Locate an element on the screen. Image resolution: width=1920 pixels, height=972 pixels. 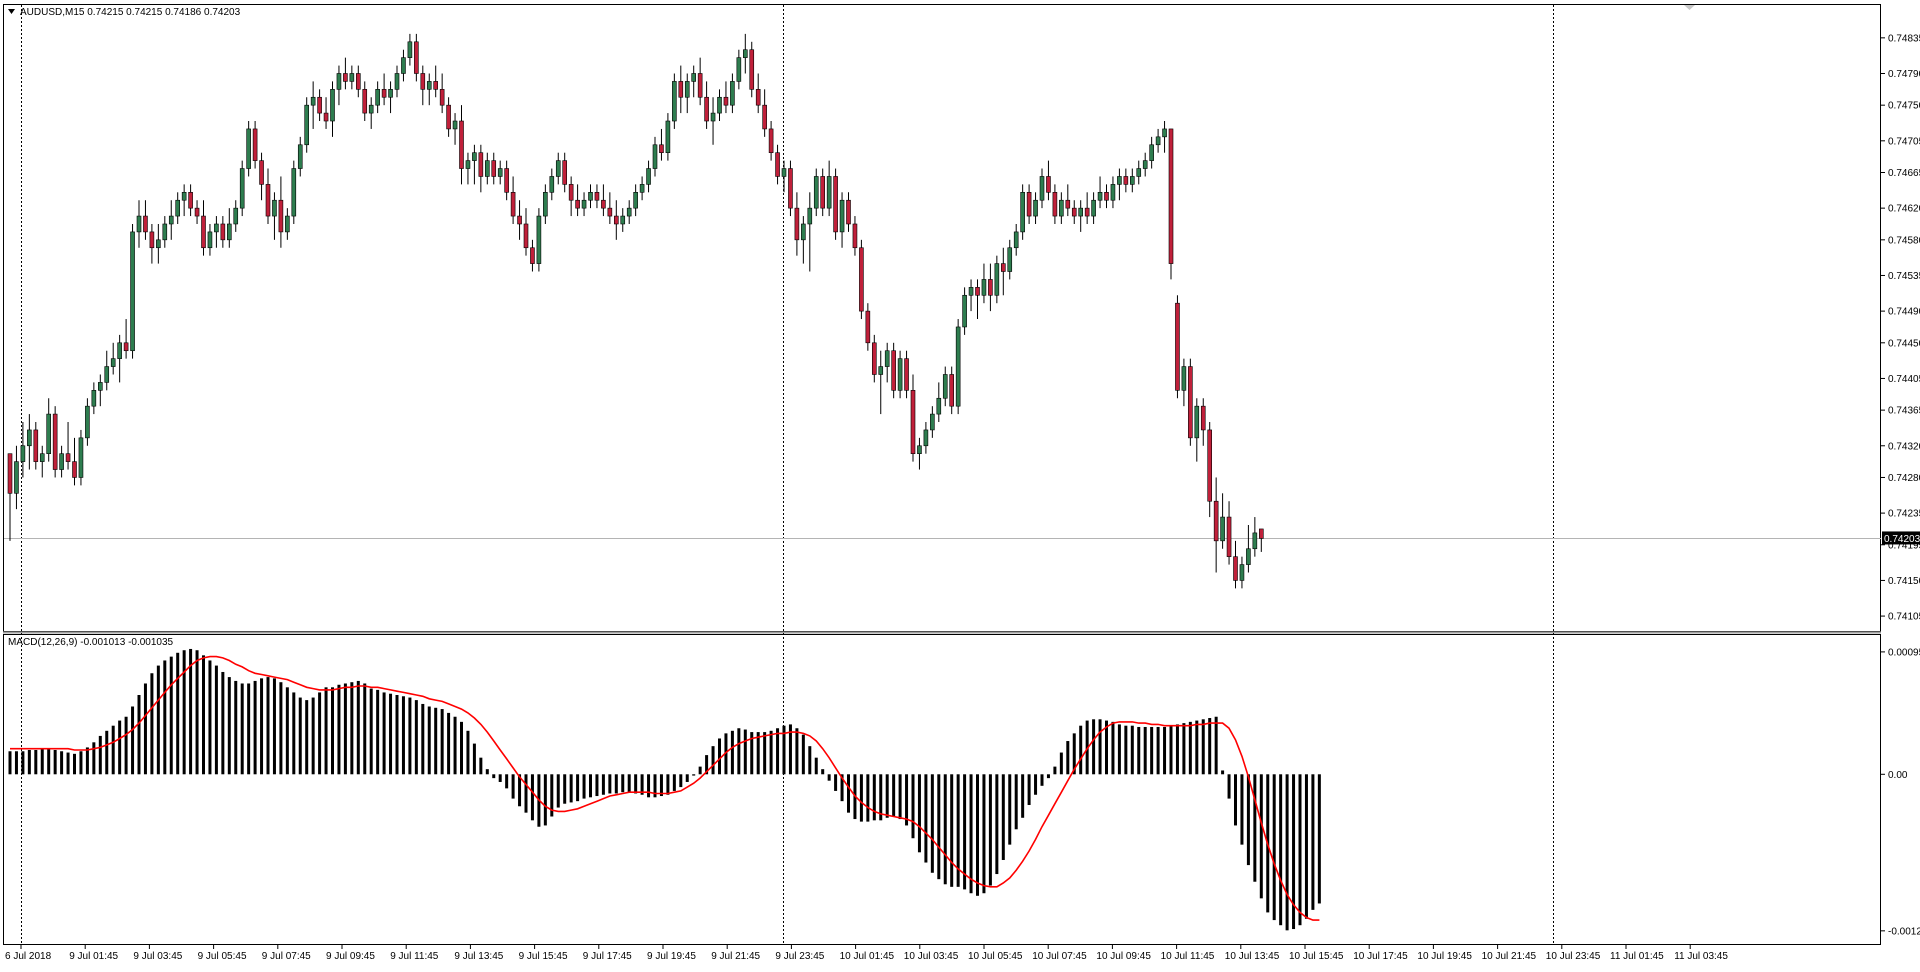
price-tick-label: 0.74705 is located at coordinates (1904, 141).